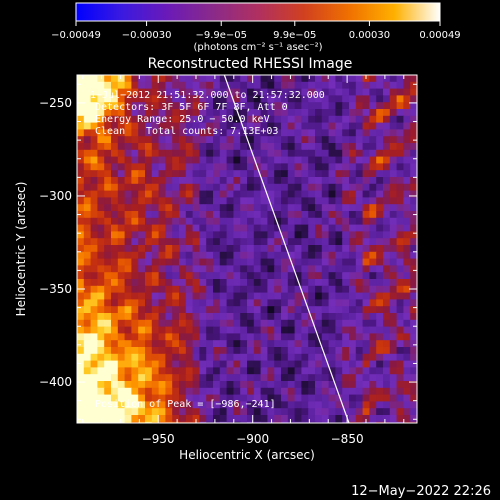  Describe the element at coordinates (21, 249) in the screenshot. I see `y-axis-label: Heliocentric Y (arcsec)` at that location.